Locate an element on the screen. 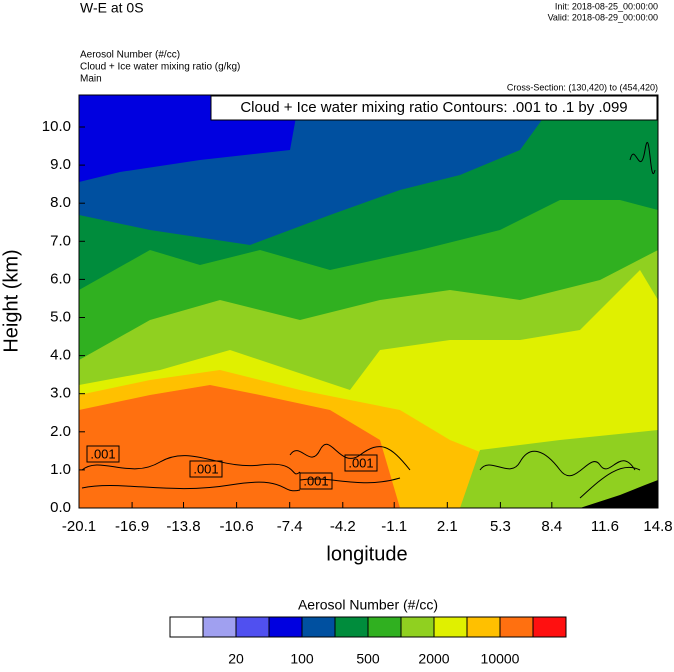 The height and width of the screenshot is (672, 674). x-tick-label: -20.1 is located at coordinates (79, 526).